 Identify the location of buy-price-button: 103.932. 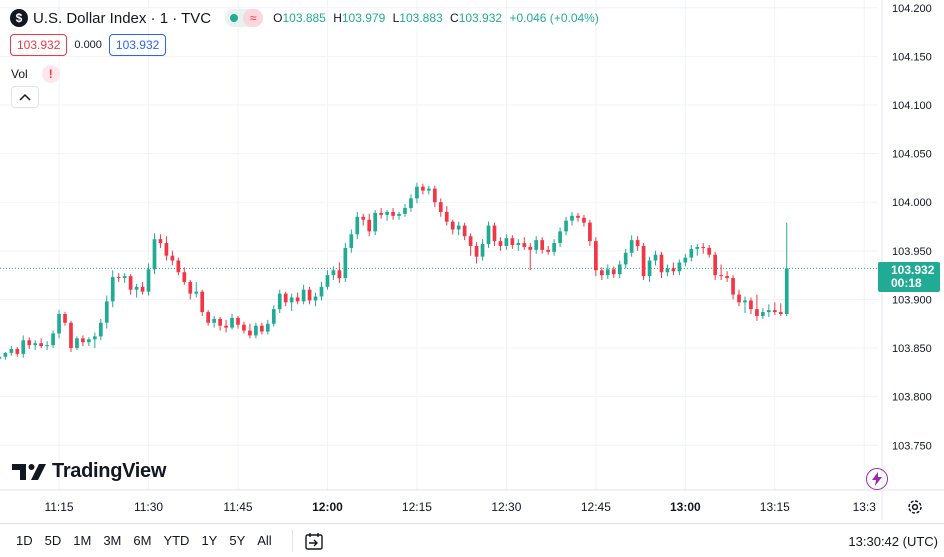
(137, 45).